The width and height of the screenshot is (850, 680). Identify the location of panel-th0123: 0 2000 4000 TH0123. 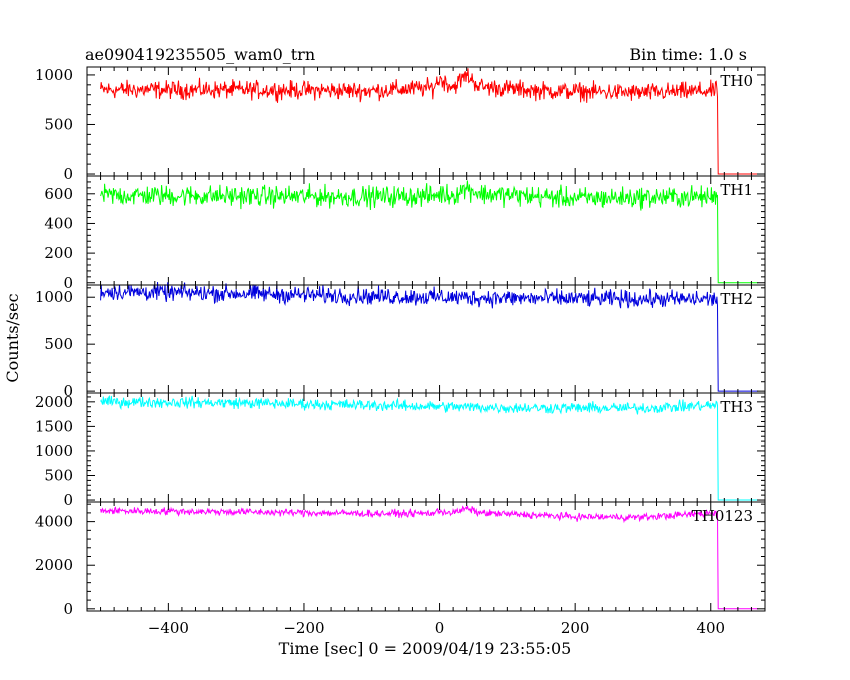
(400, 559).